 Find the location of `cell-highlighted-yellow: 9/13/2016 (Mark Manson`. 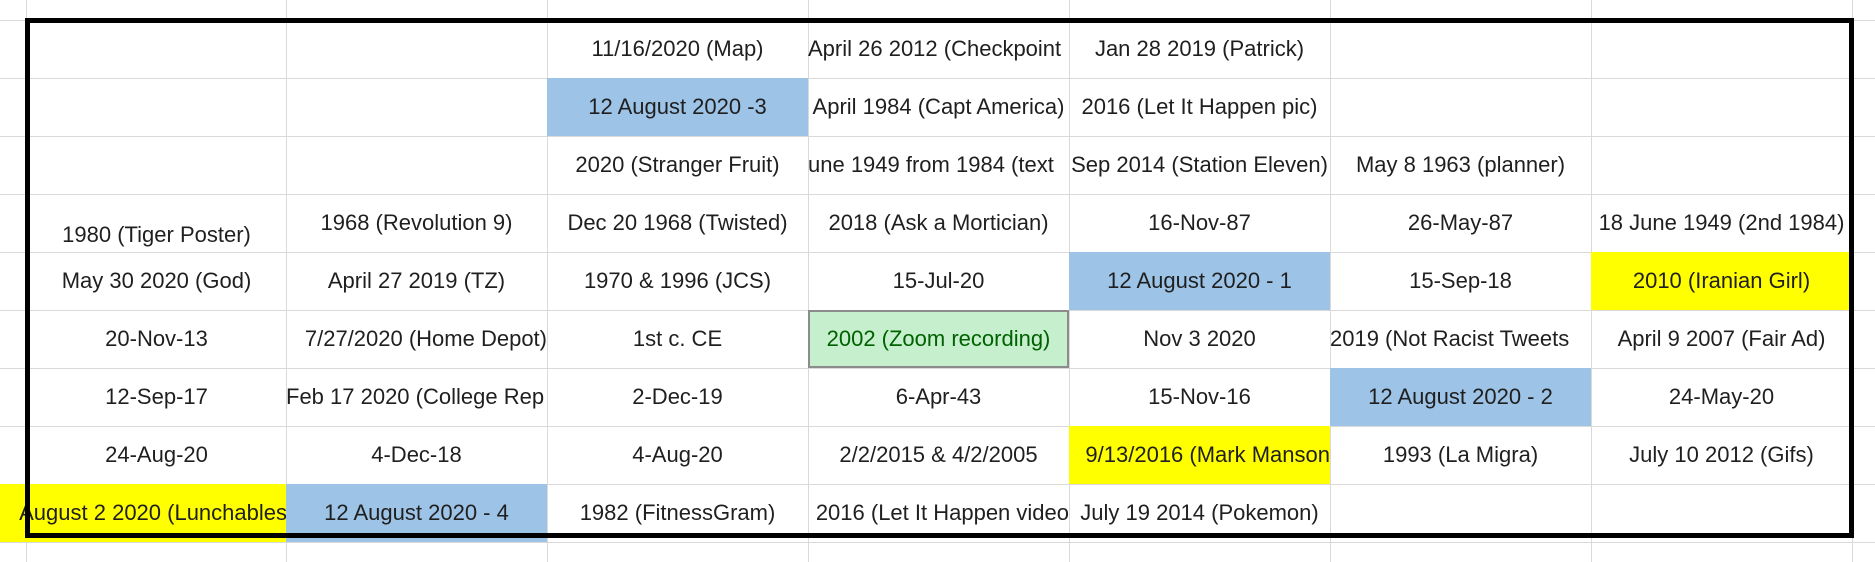

cell-highlighted-yellow: 9/13/2016 (Mark Manson is located at coordinates (1199, 455).